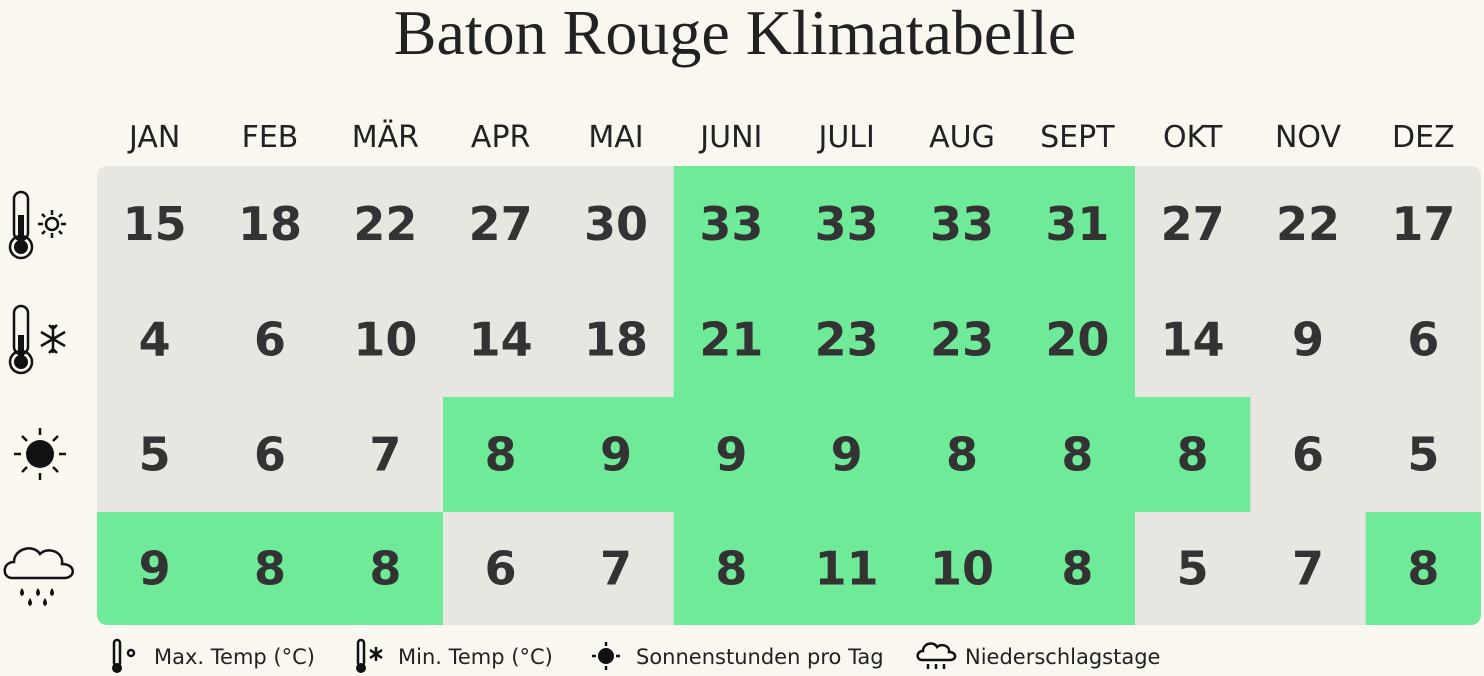 Image resolution: width=1484 pixels, height=676 pixels. I want to click on cell-value: 30, so click(616, 224).